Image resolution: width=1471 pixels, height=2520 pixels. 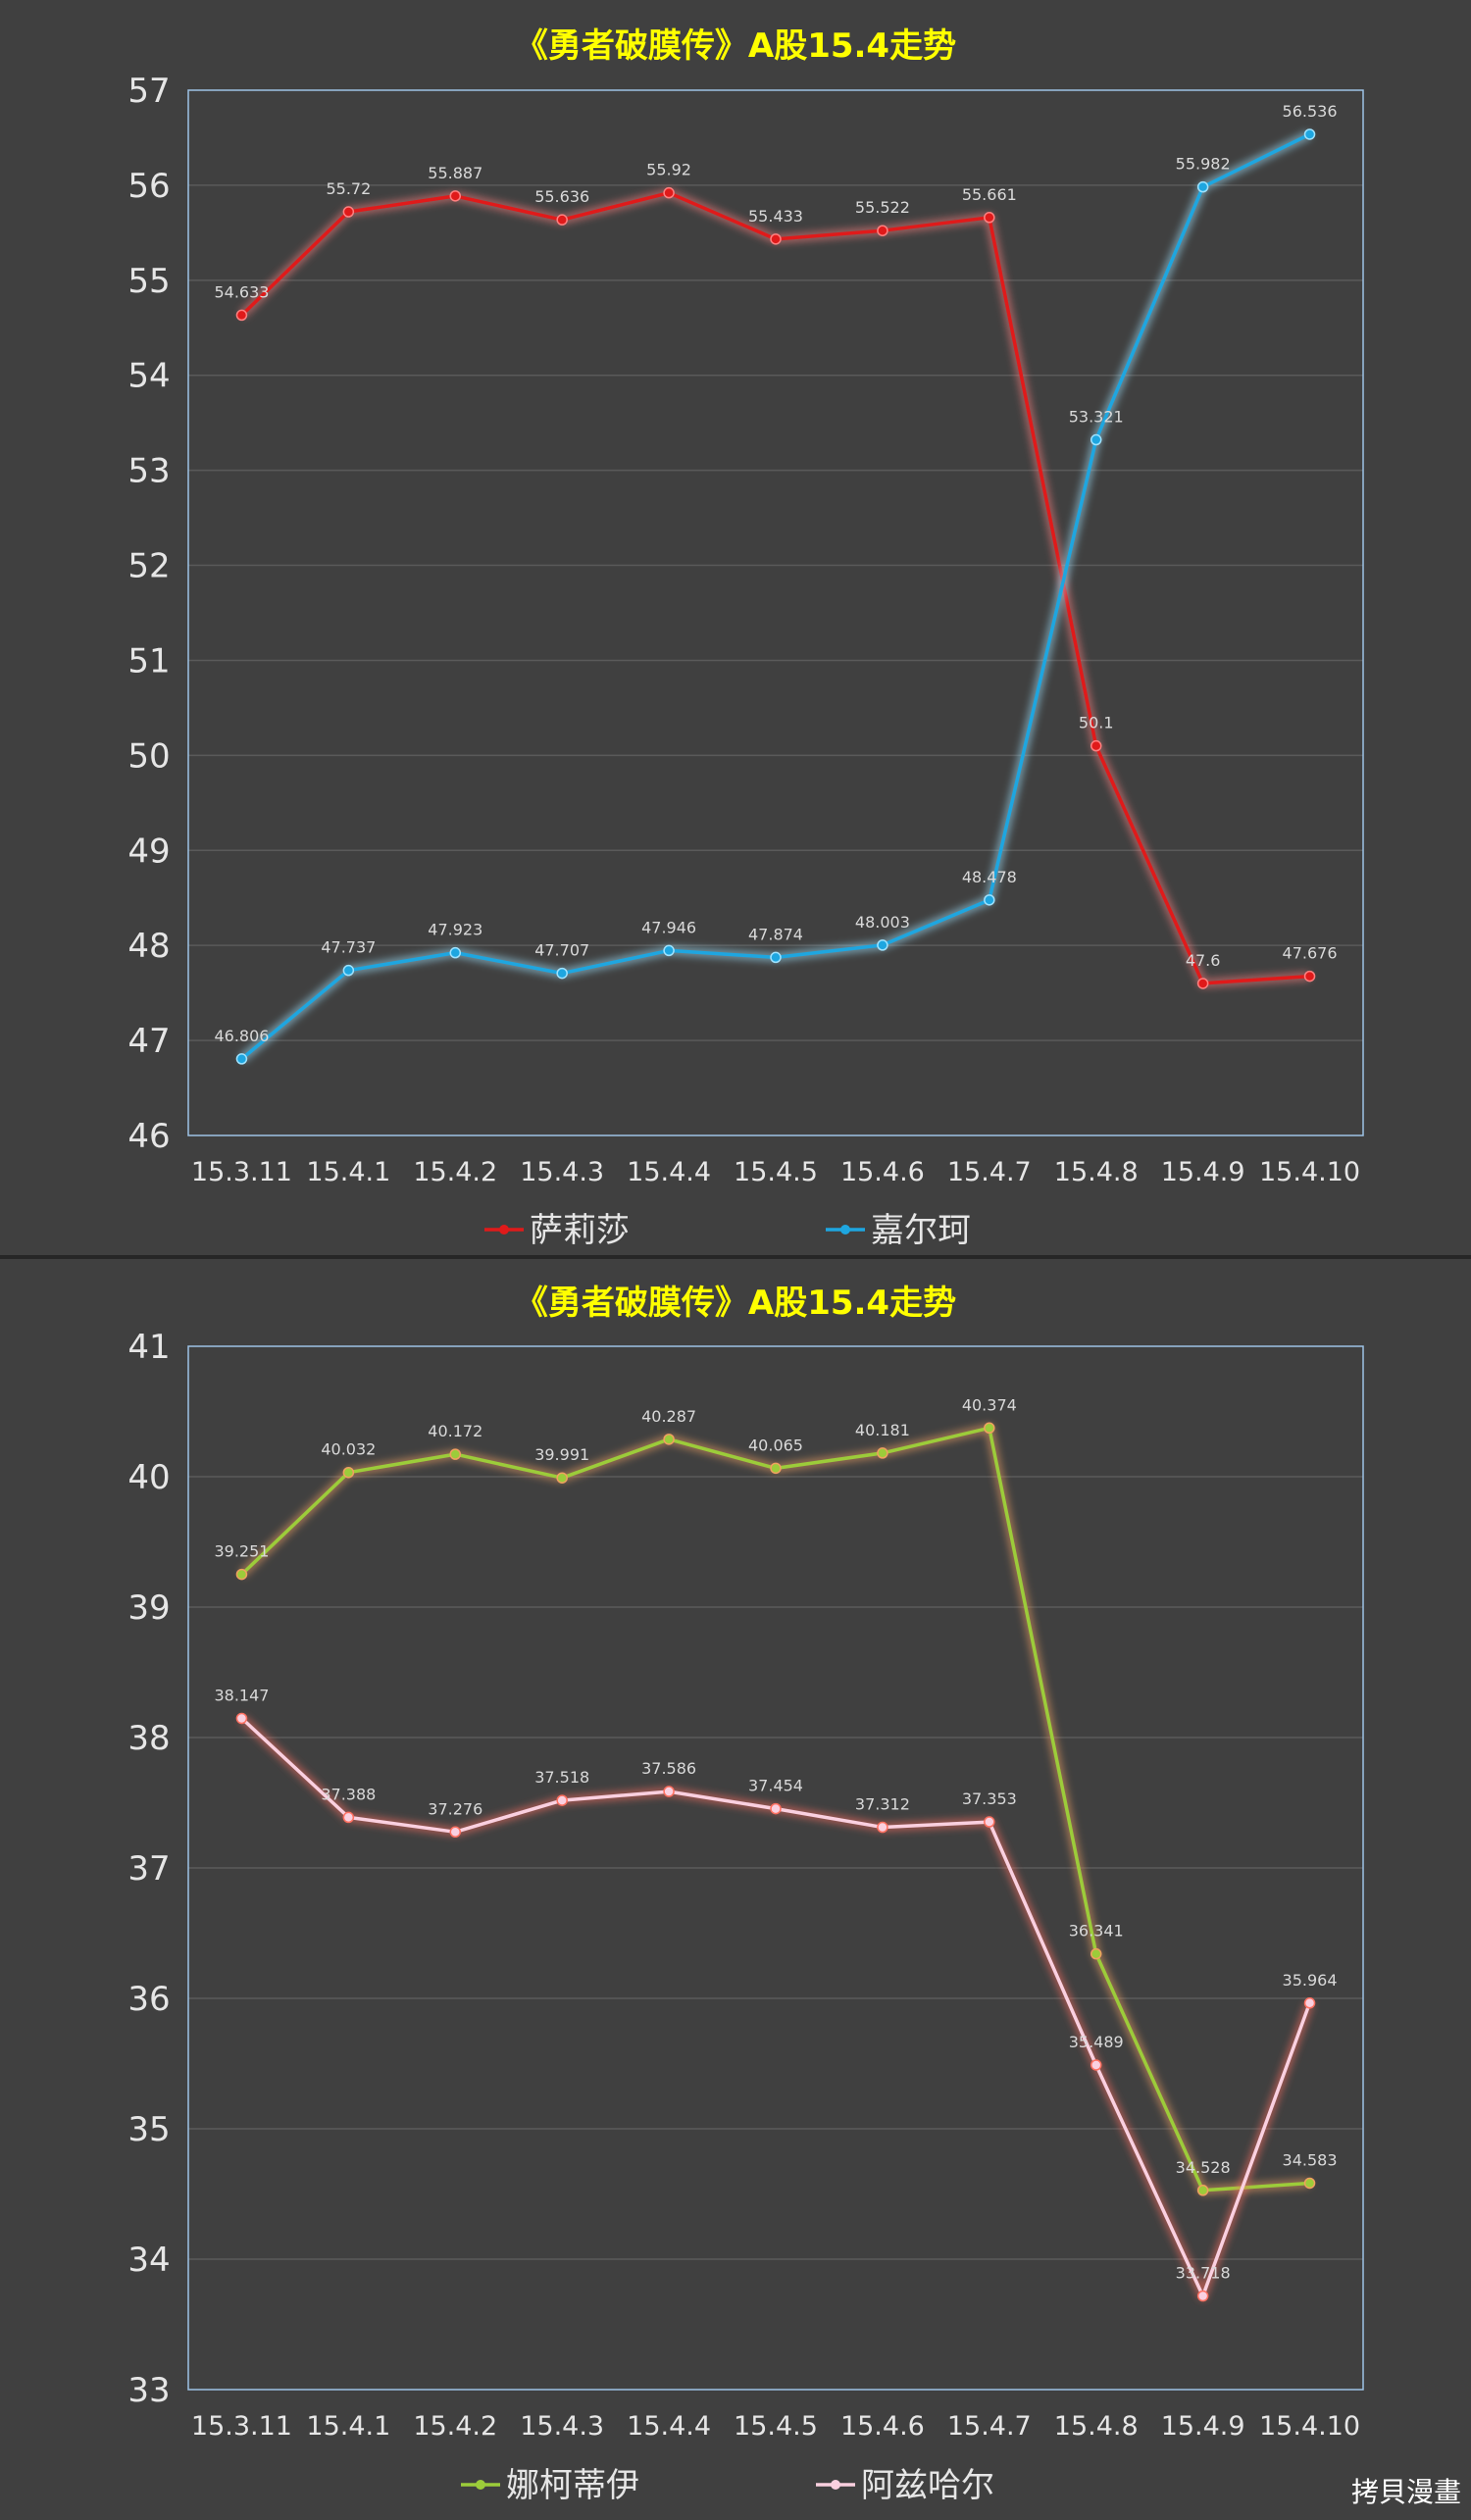 I want to click on data-label: 55.433, so click(x=776, y=216).